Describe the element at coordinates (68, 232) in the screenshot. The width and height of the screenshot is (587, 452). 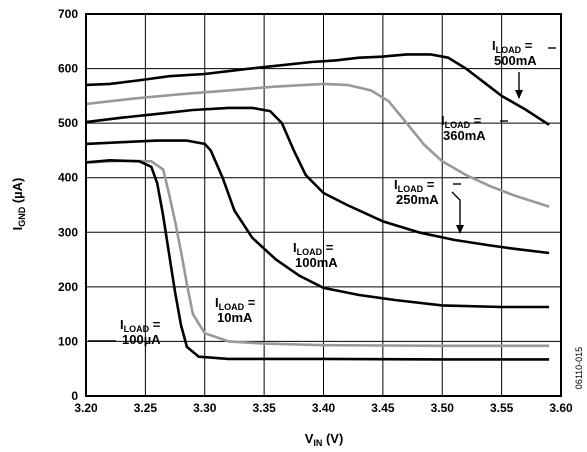
I see `y-tick-label: 300` at that location.